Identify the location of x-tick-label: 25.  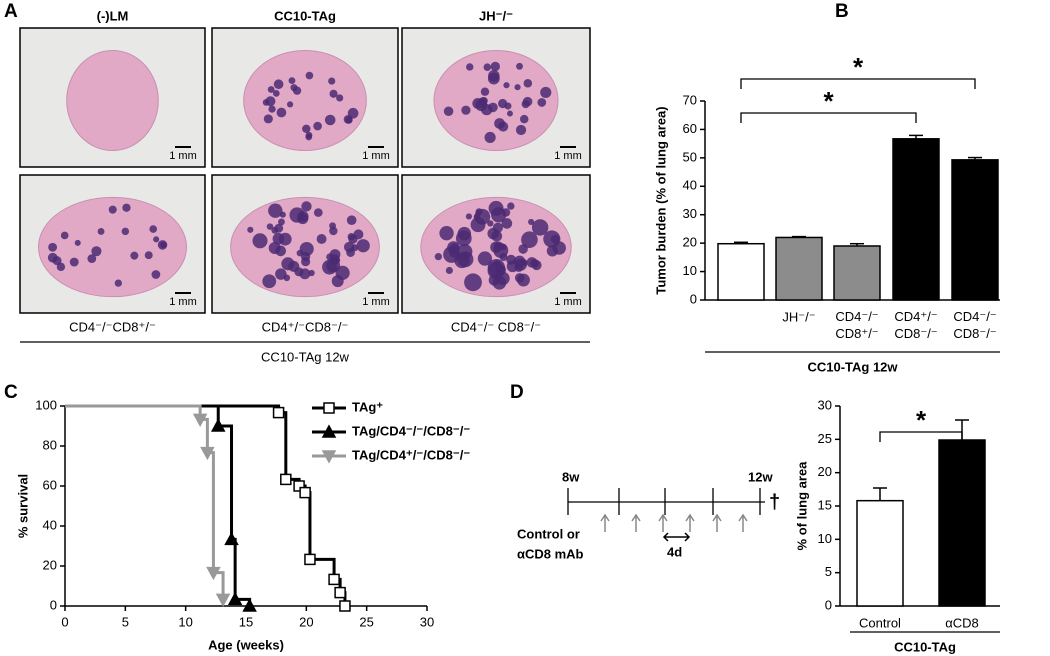
(366, 621).